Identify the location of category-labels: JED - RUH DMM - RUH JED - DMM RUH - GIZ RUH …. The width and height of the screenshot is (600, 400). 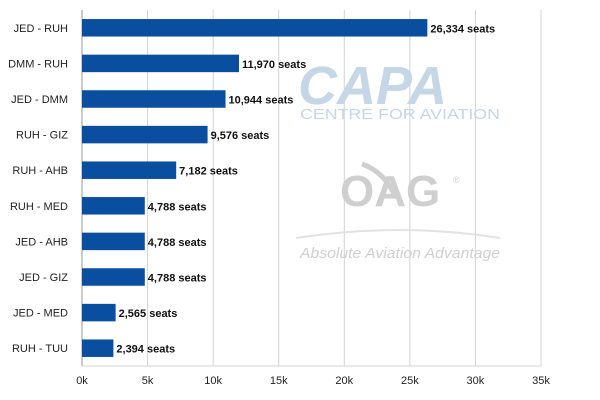
(38, 189).